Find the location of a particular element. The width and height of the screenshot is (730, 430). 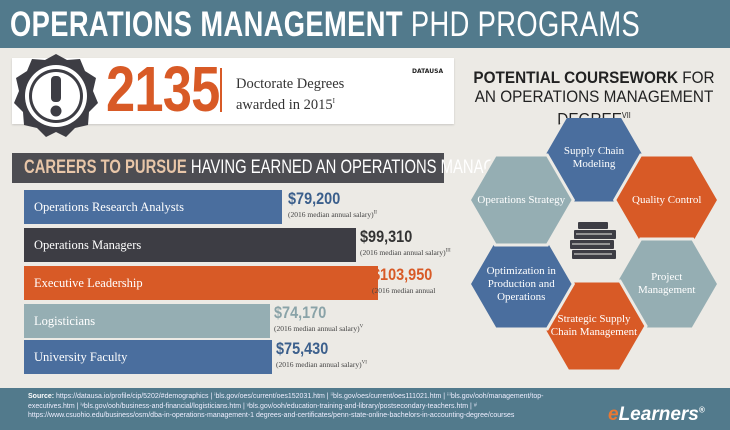

page-title: OPERATIONS MANAGEMENT PHD PROGRAMS is located at coordinates (325, 24).